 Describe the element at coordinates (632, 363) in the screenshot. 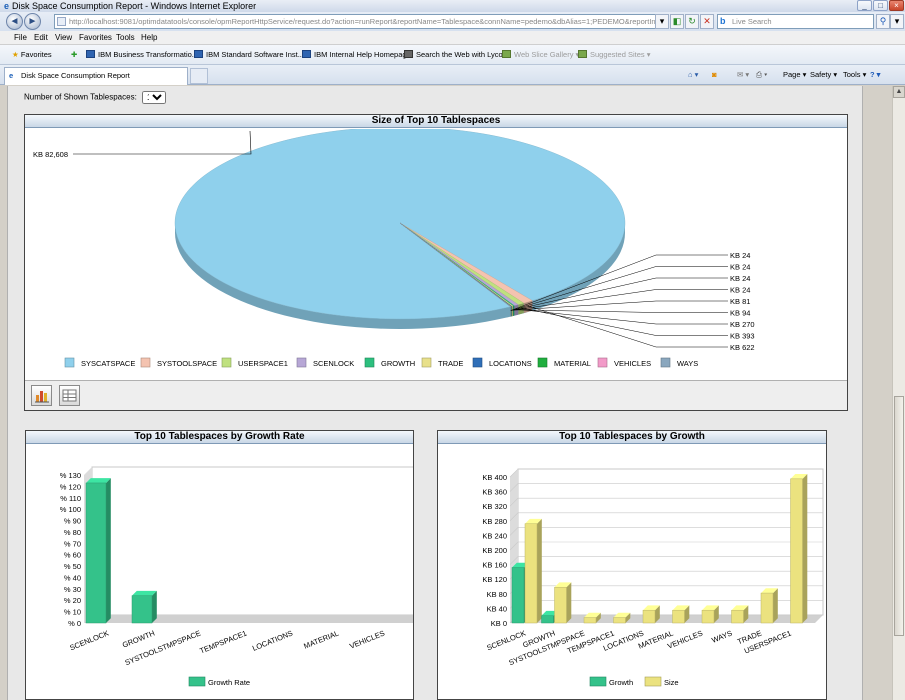

I see `legend-label-vehicles: VEHICLES` at that location.